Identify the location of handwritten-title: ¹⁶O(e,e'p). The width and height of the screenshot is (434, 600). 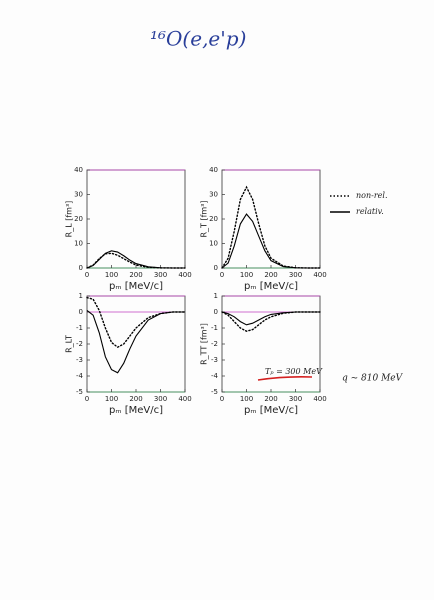
(198, 39).